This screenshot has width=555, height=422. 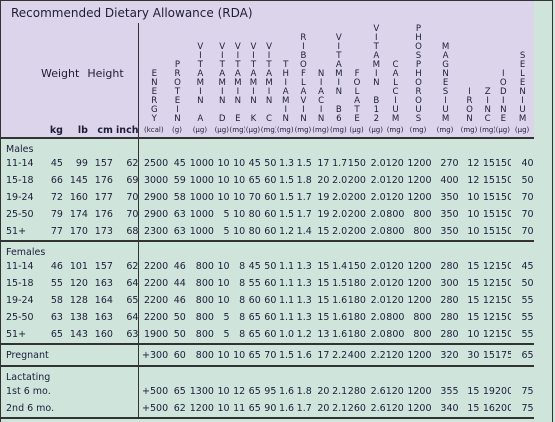 What do you see at coordinates (395, 91) in the screenshot?
I see `column-name: CALCIUM` at bounding box center [395, 91].